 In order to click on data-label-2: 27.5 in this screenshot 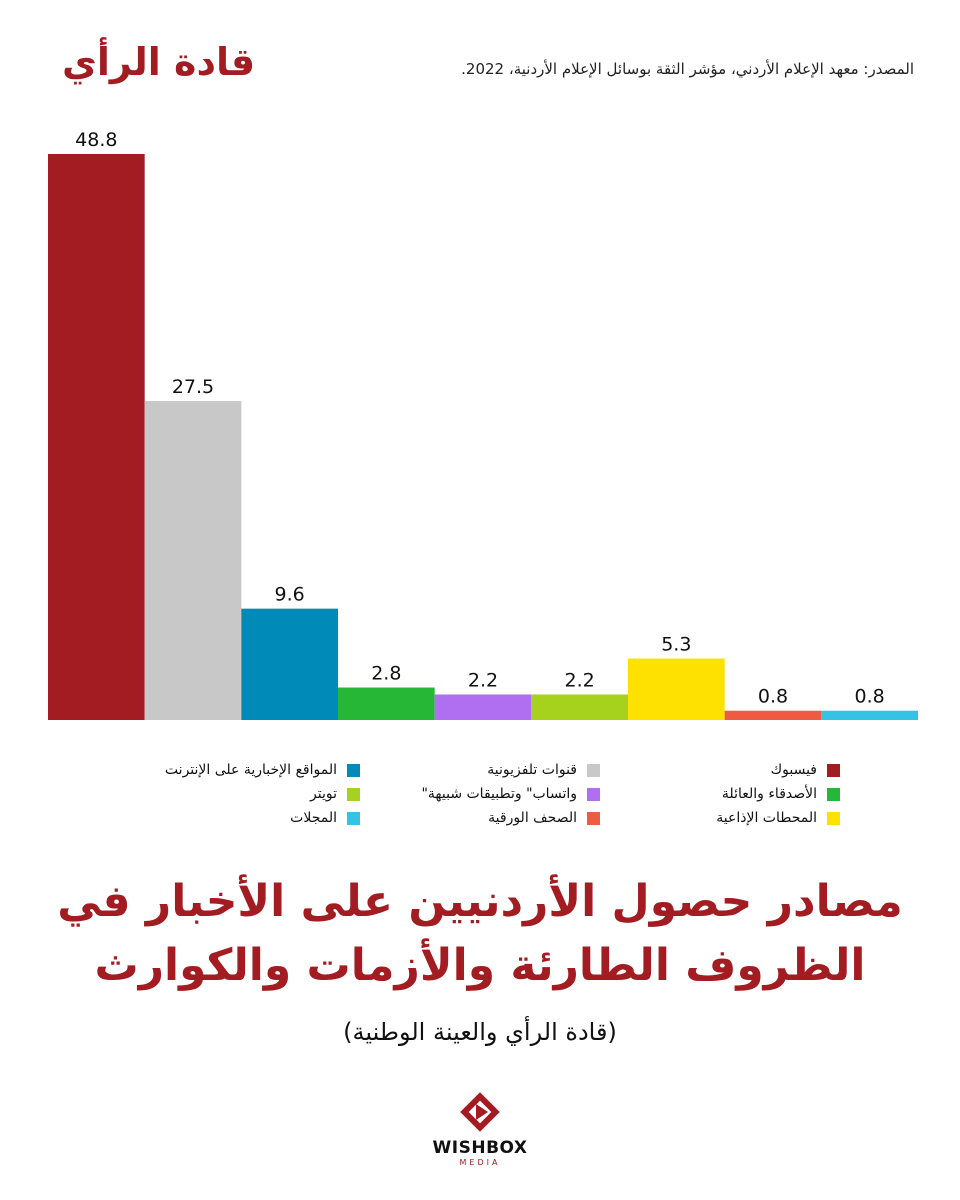, I will do `click(193, 387)`.